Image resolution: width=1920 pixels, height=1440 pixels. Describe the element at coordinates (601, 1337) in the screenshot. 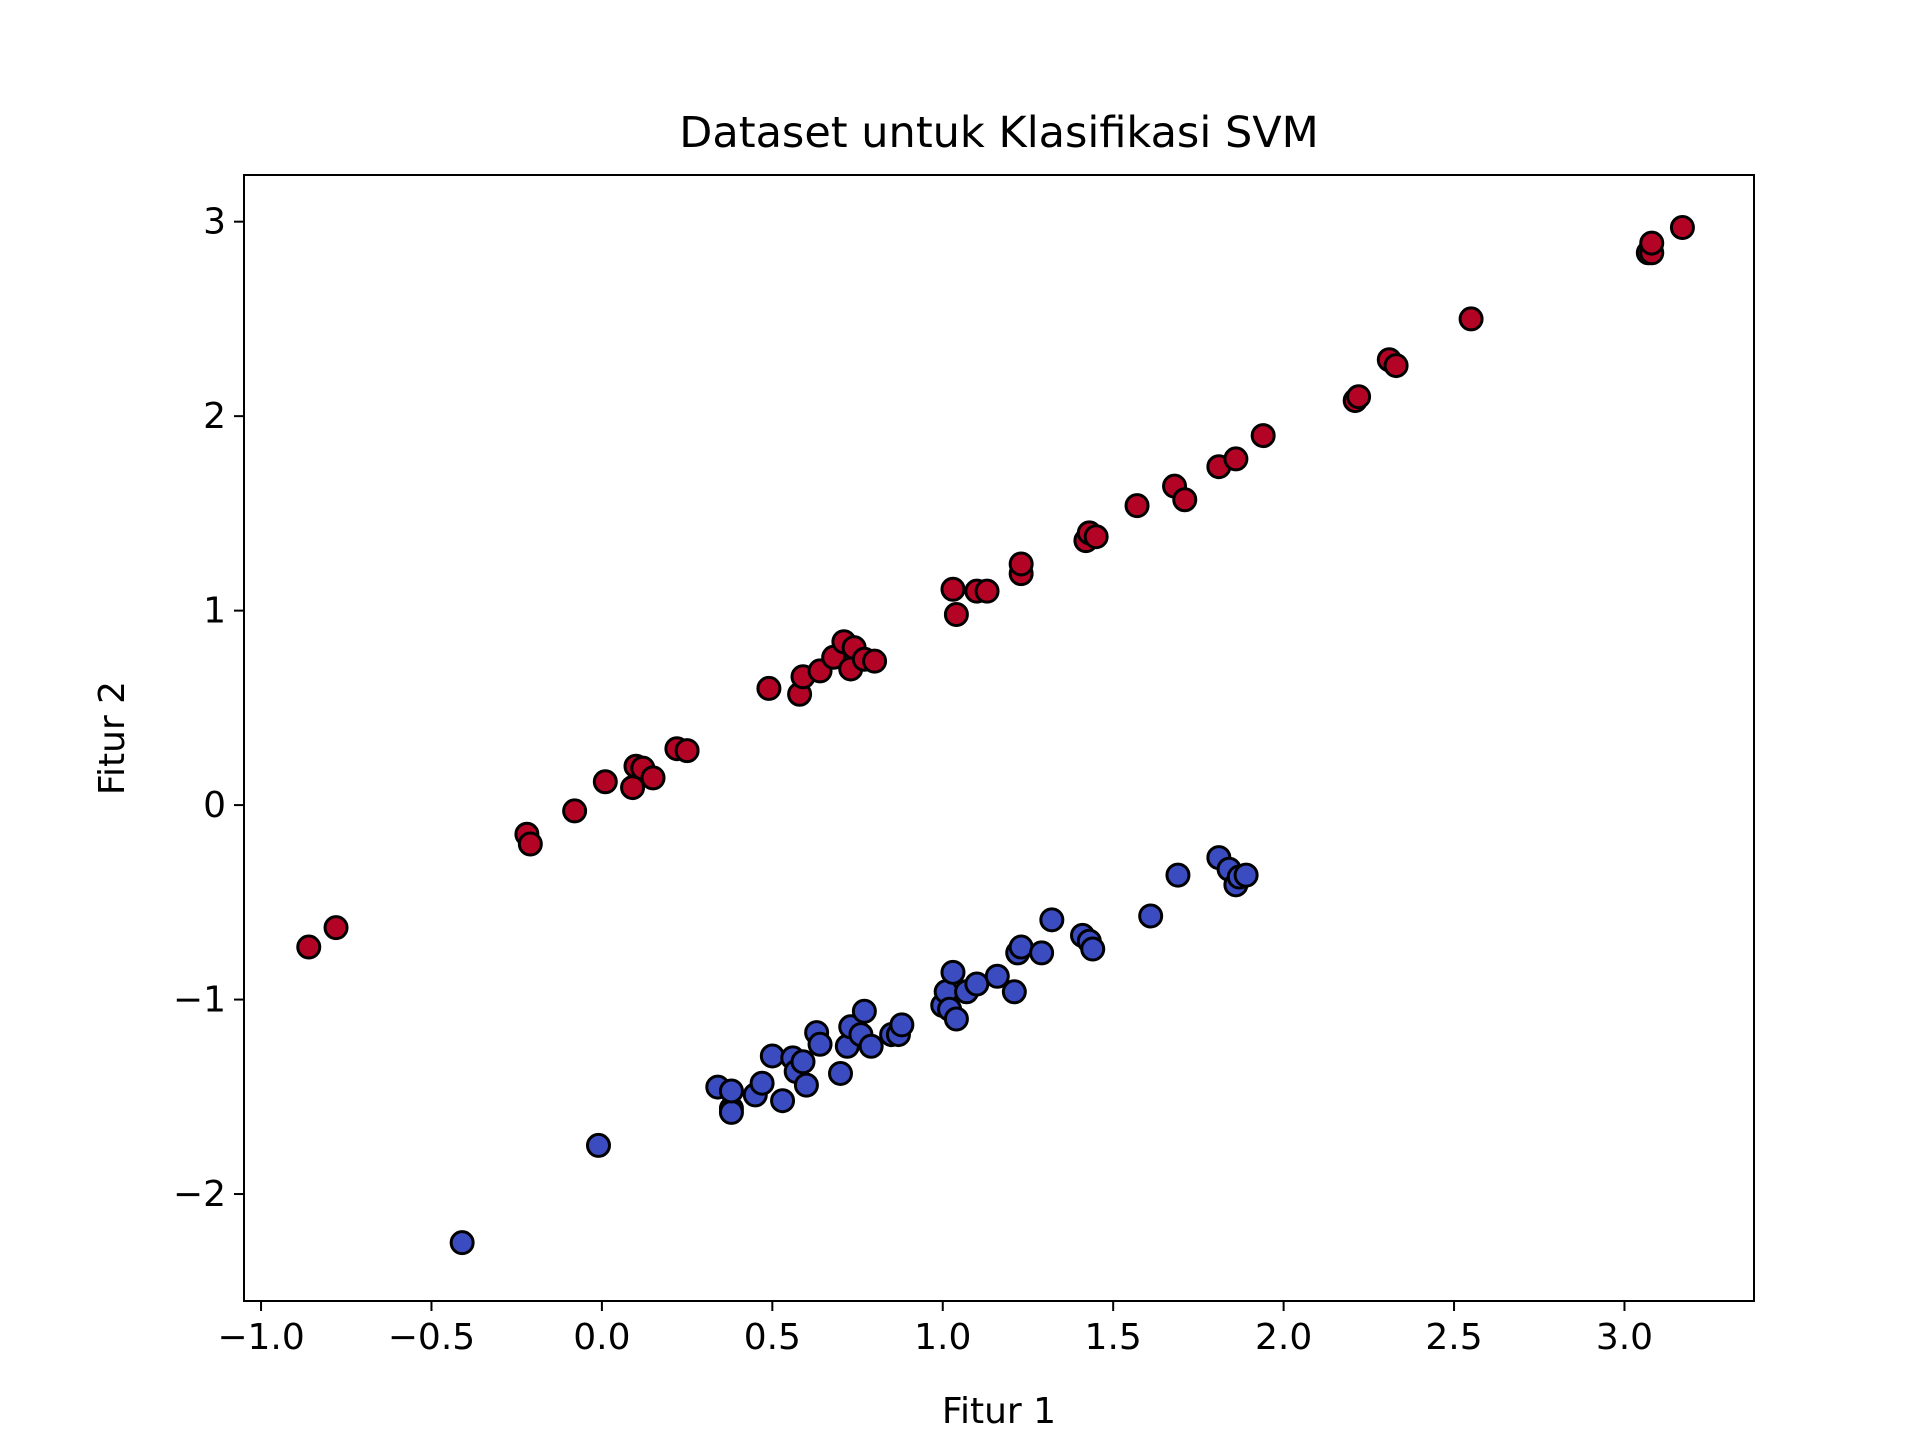

I see `x-tick-label: 0.0` at that location.